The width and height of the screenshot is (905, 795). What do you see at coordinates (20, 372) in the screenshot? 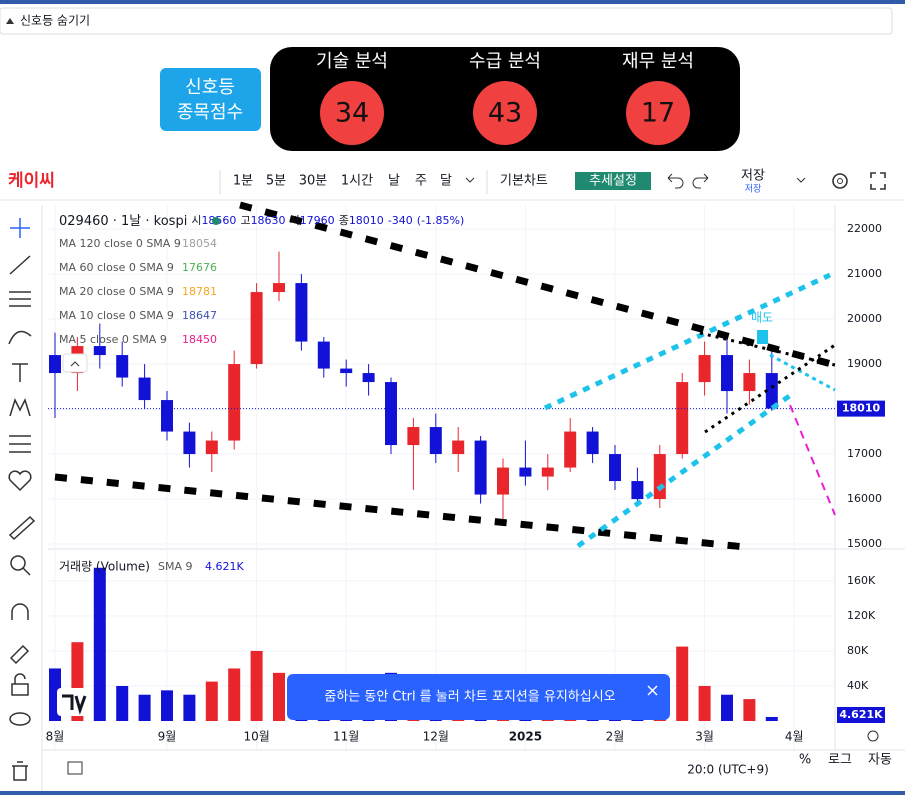
I see `text-tool` at bounding box center [20, 372].